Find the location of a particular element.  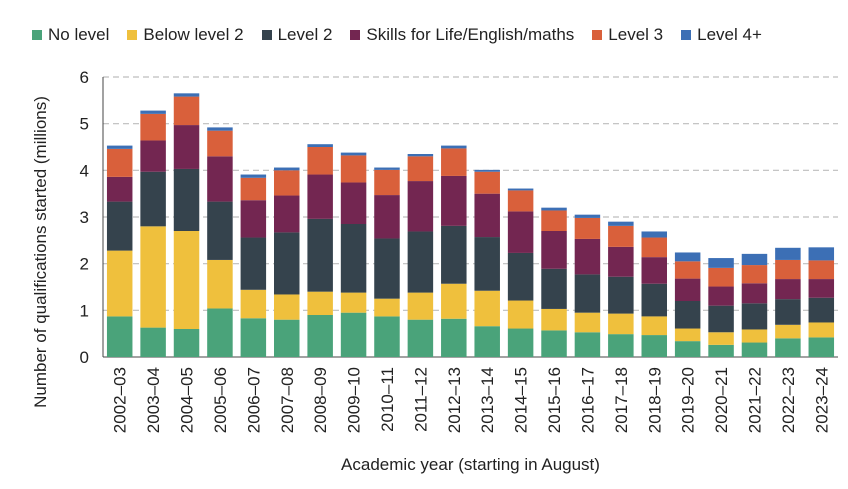

x-tick-label: 2013–14 is located at coordinates (487, 400).